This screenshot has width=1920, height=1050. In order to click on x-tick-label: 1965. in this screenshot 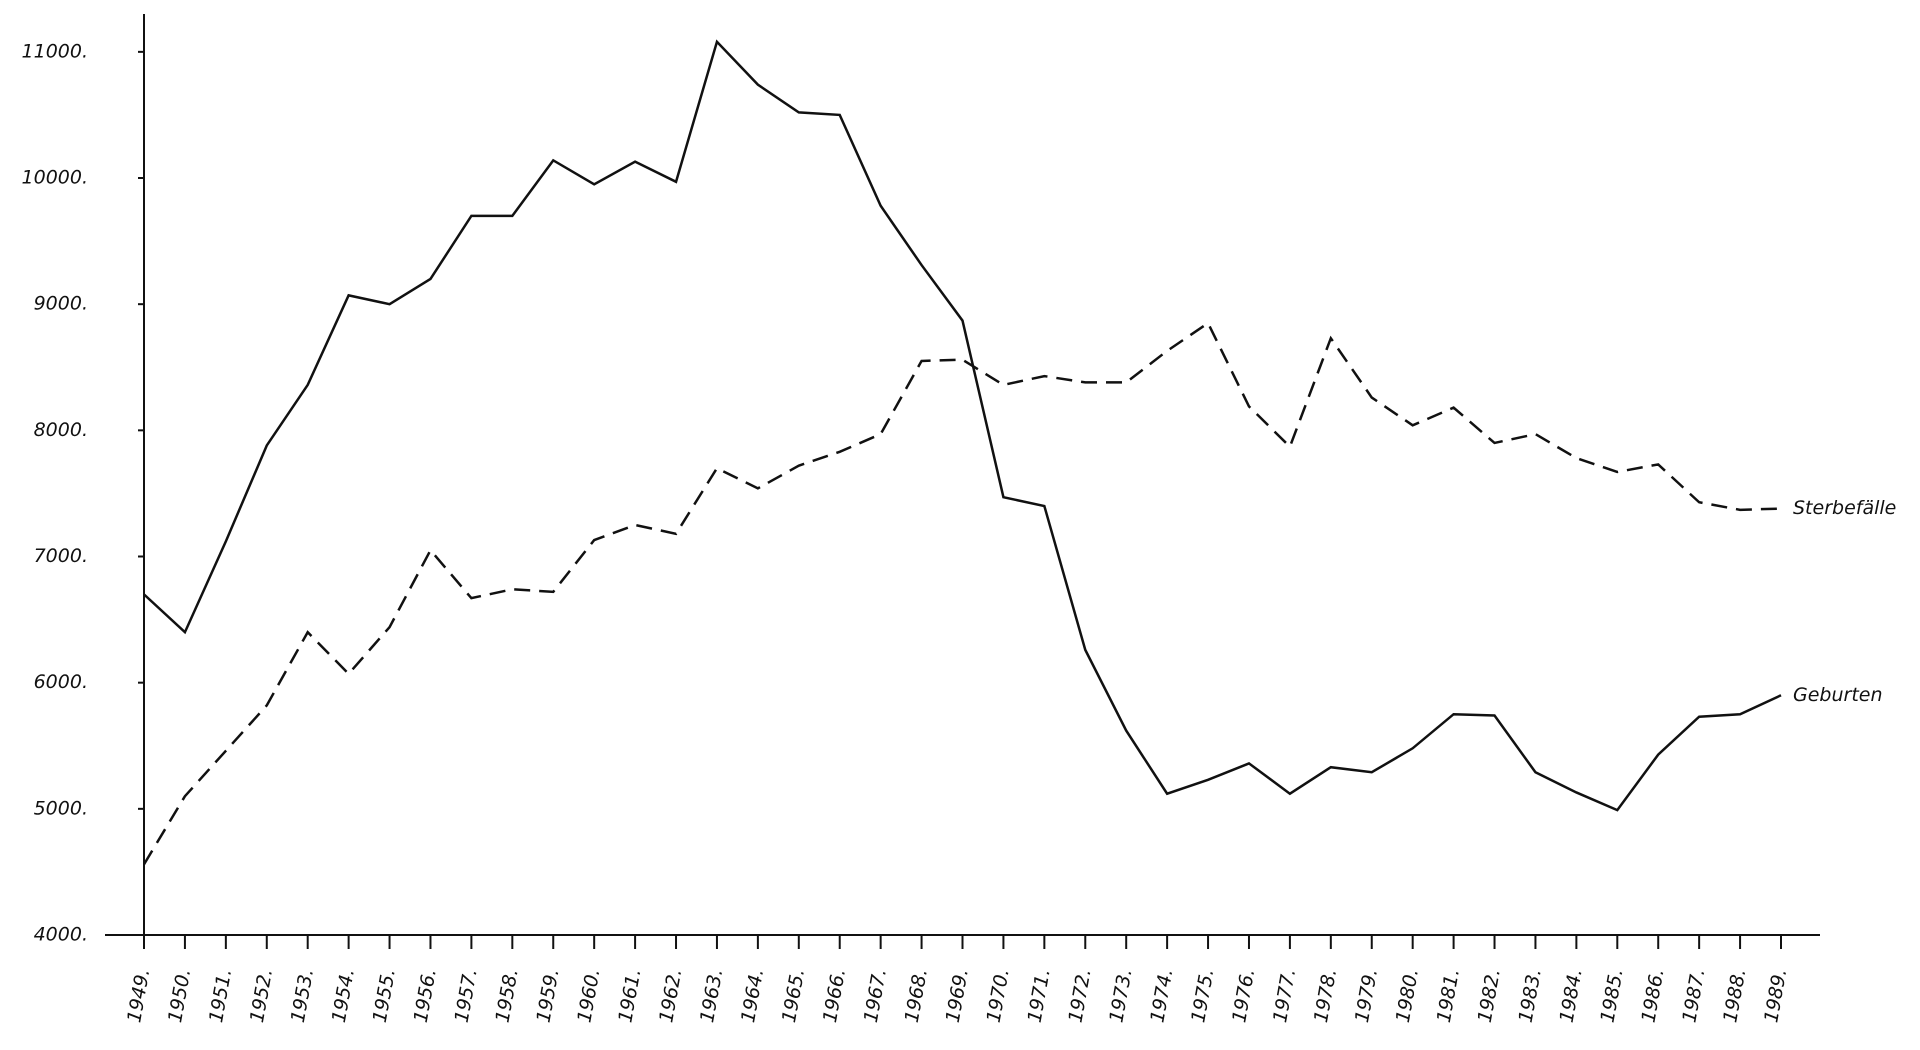, I will do `click(793, 995)`.